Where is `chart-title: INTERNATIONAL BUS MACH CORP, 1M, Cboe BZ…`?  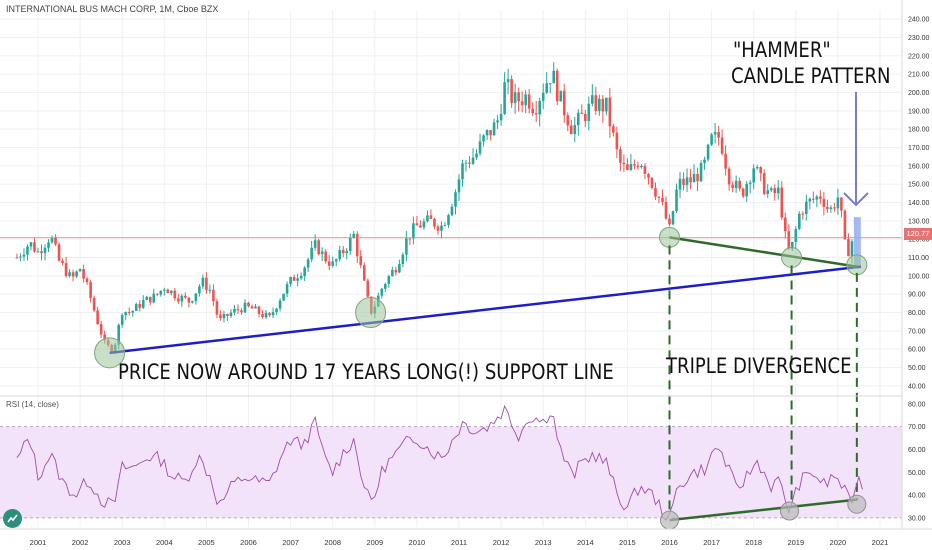 chart-title: INTERNATIONAL BUS MACH CORP, 1M, Cboe BZ… is located at coordinates (112, 9).